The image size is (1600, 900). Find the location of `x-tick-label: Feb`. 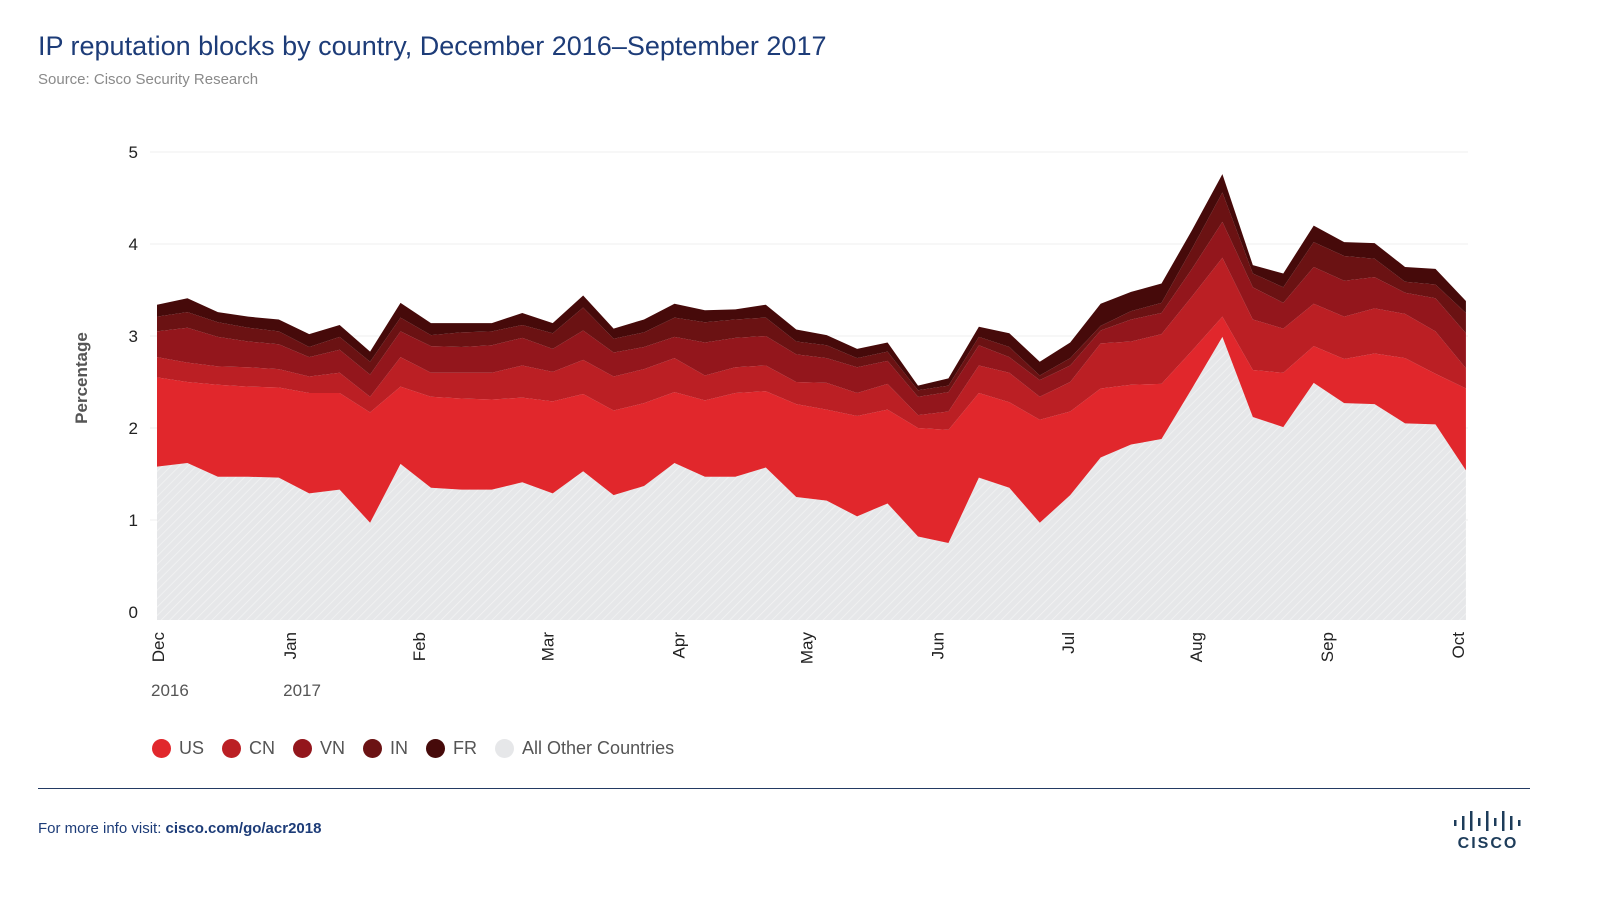

x-tick-label: Feb is located at coordinates (419, 646).